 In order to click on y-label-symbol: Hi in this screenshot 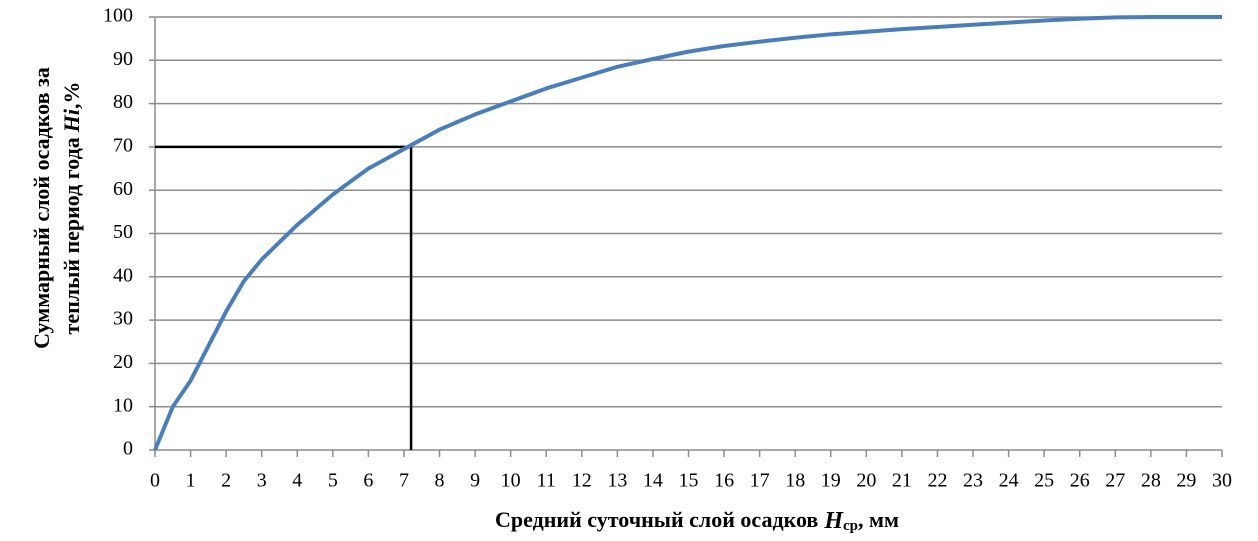, I will do `click(71, 120)`.